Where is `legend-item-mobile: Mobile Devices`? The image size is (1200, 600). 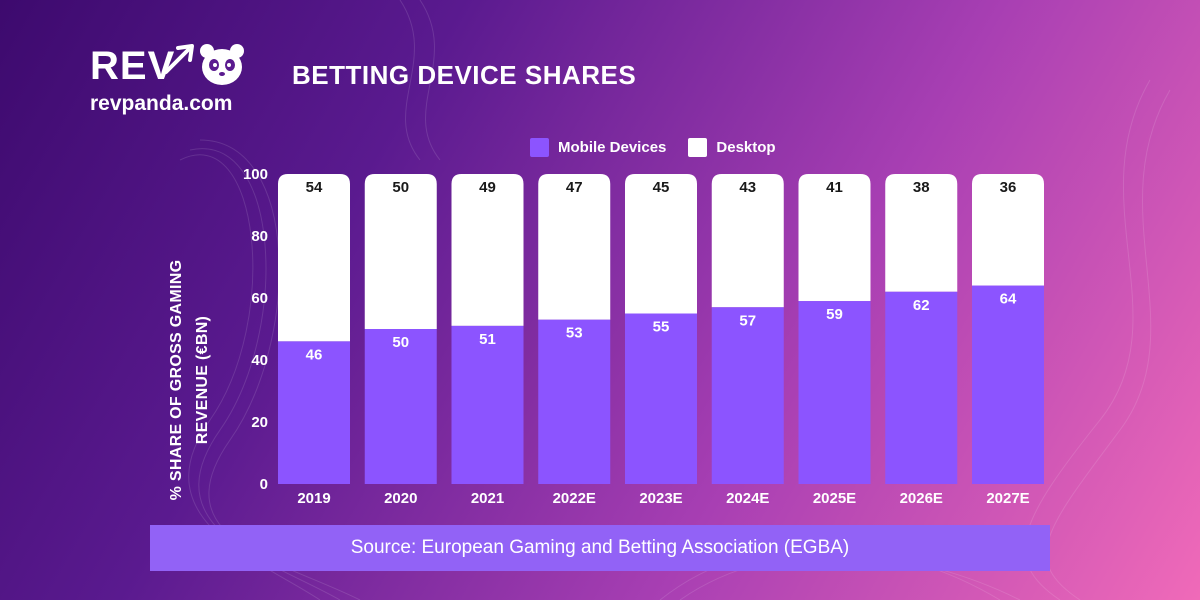
legend-item-mobile: Mobile Devices is located at coordinates (598, 147).